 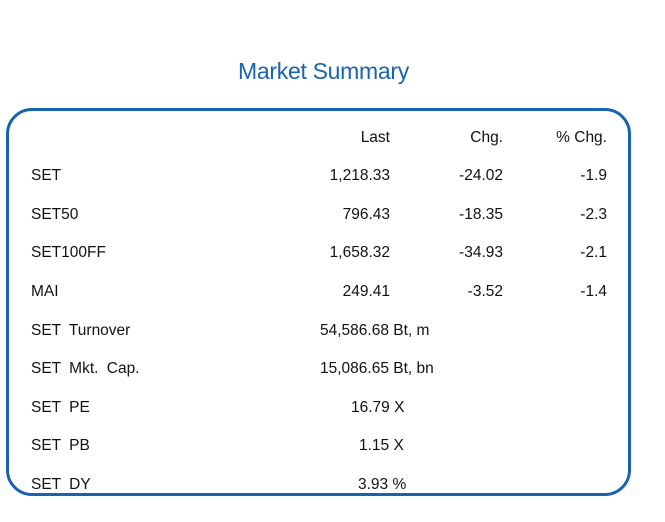 What do you see at coordinates (332, 292) in the screenshot?
I see `table-row-mai: MAI 249.41 -3.52 -1.4` at bounding box center [332, 292].